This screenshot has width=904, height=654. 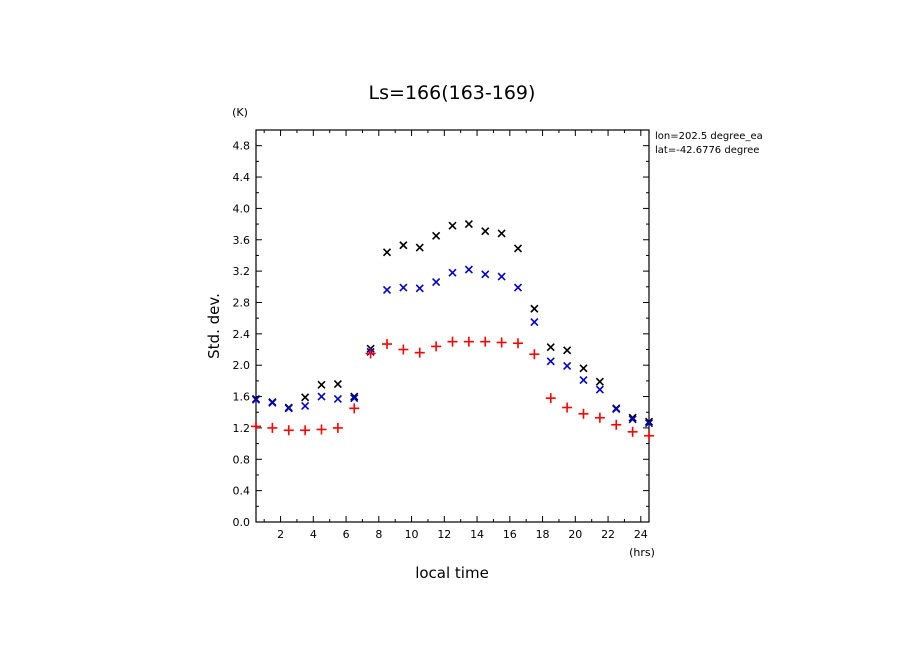 What do you see at coordinates (280, 534) in the screenshot?
I see `x-tick-label: 2` at bounding box center [280, 534].